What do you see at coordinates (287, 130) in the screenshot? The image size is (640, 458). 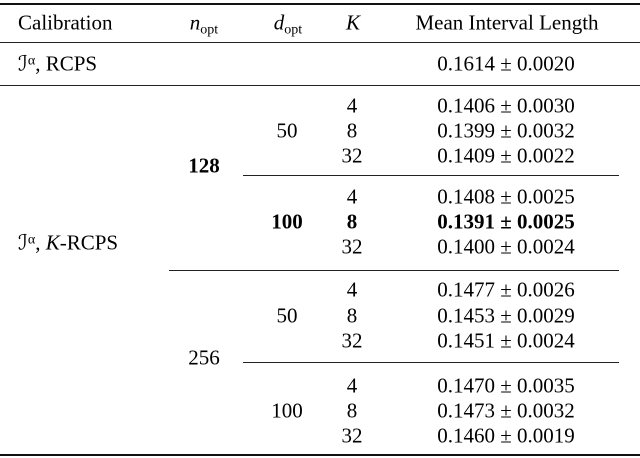 I see `cell-d-opt-50-a: 50` at bounding box center [287, 130].